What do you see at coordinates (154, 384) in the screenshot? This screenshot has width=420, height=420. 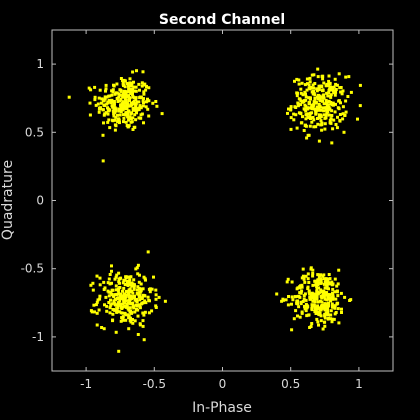 I see `x-tick-label: -0.5` at bounding box center [154, 384].